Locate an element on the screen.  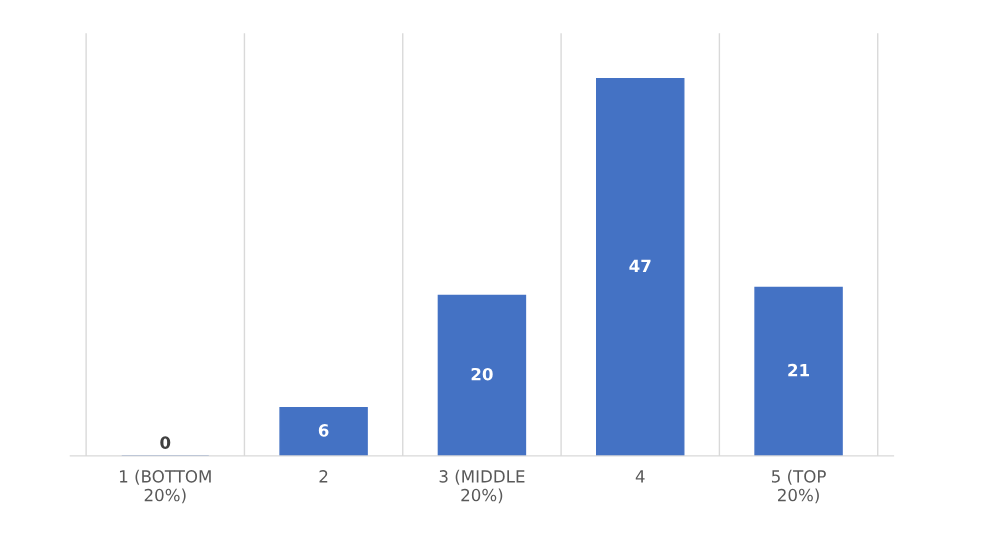
data-label: 20 is located at coordinates (482, 374).